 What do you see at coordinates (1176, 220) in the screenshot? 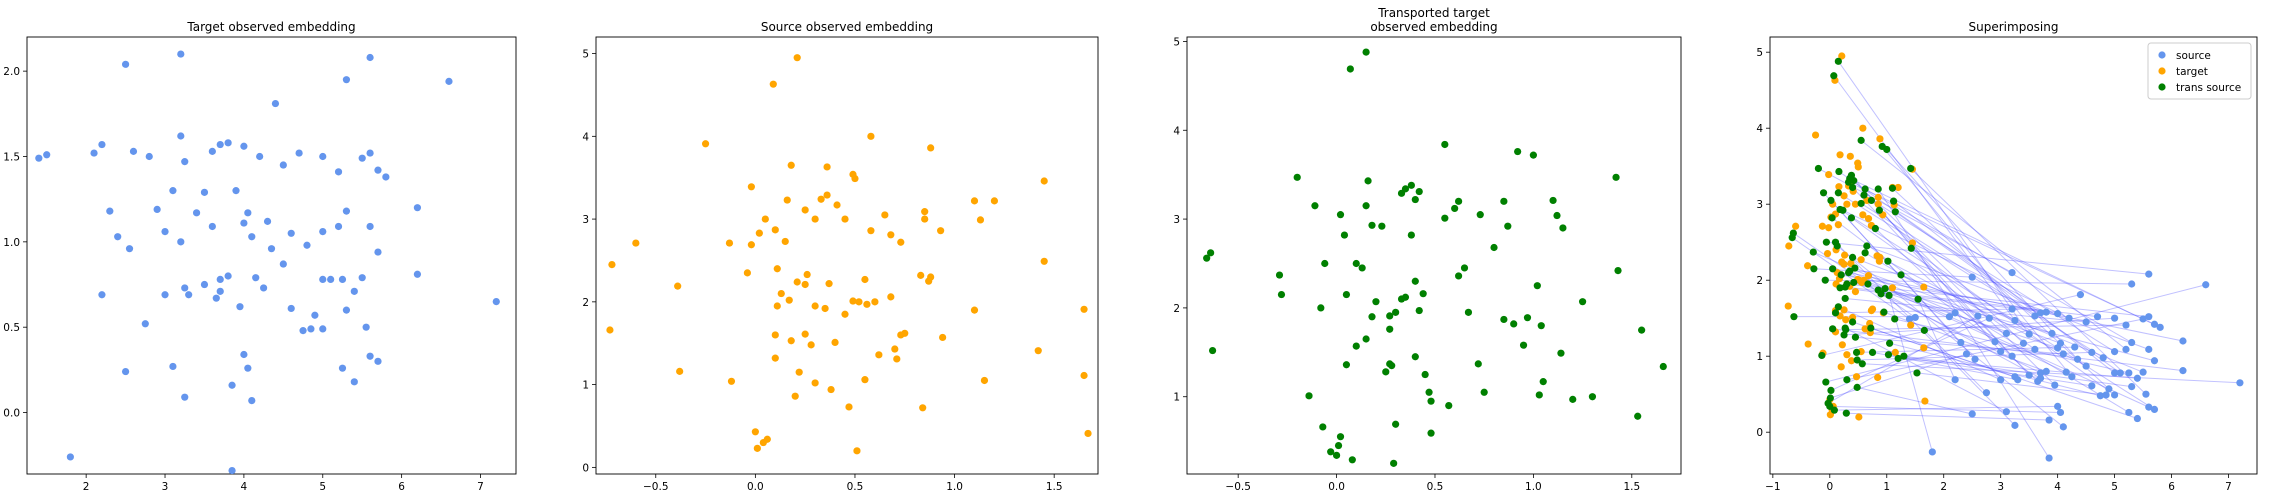
I see `y-tick-label: 3` at bounding box center [1176, 220].